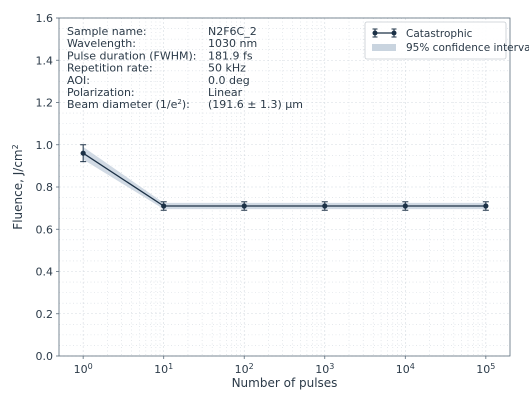  Describe the element at coordinates (227, 68) in the screenshot. I see `info-value: 50 kHz` at that location.